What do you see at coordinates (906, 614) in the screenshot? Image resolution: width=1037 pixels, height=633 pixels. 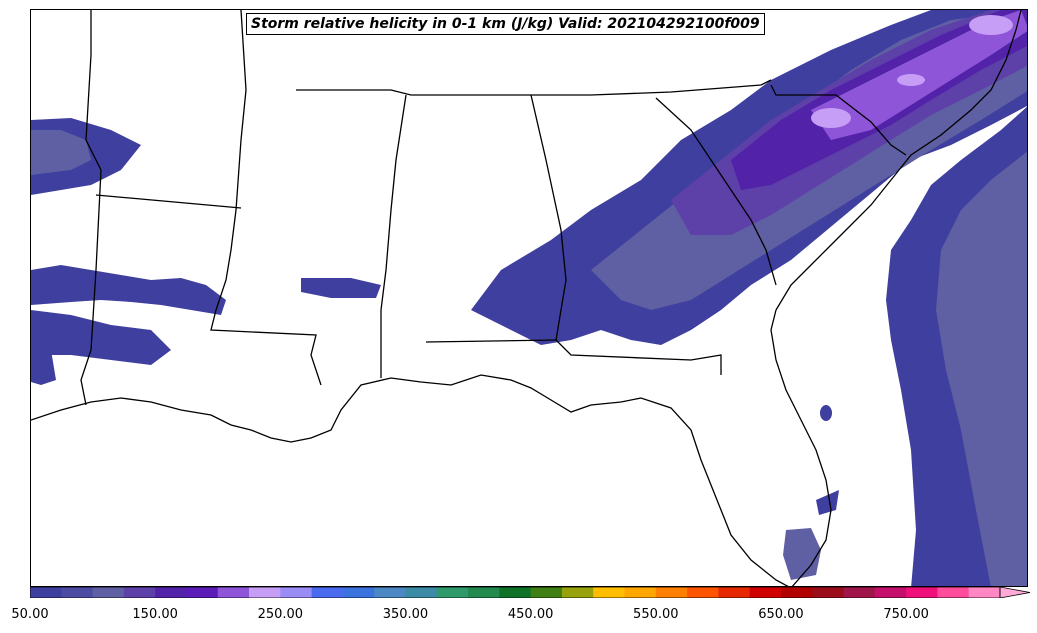 I see `colorbar-tick-label: 750.00` at bounding box center [906, 614].